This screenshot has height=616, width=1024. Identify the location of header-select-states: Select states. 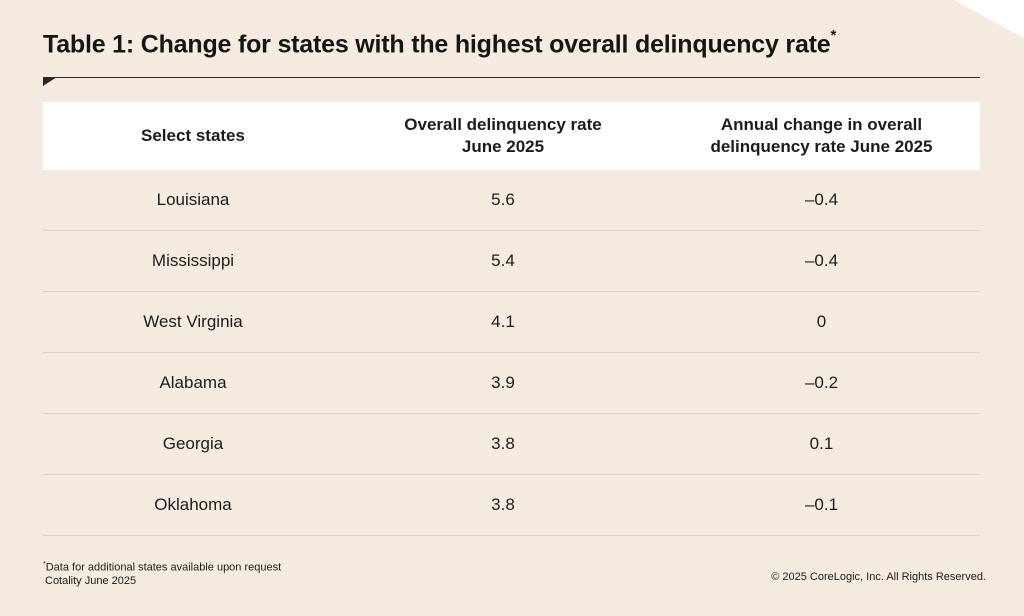
(193, 136).